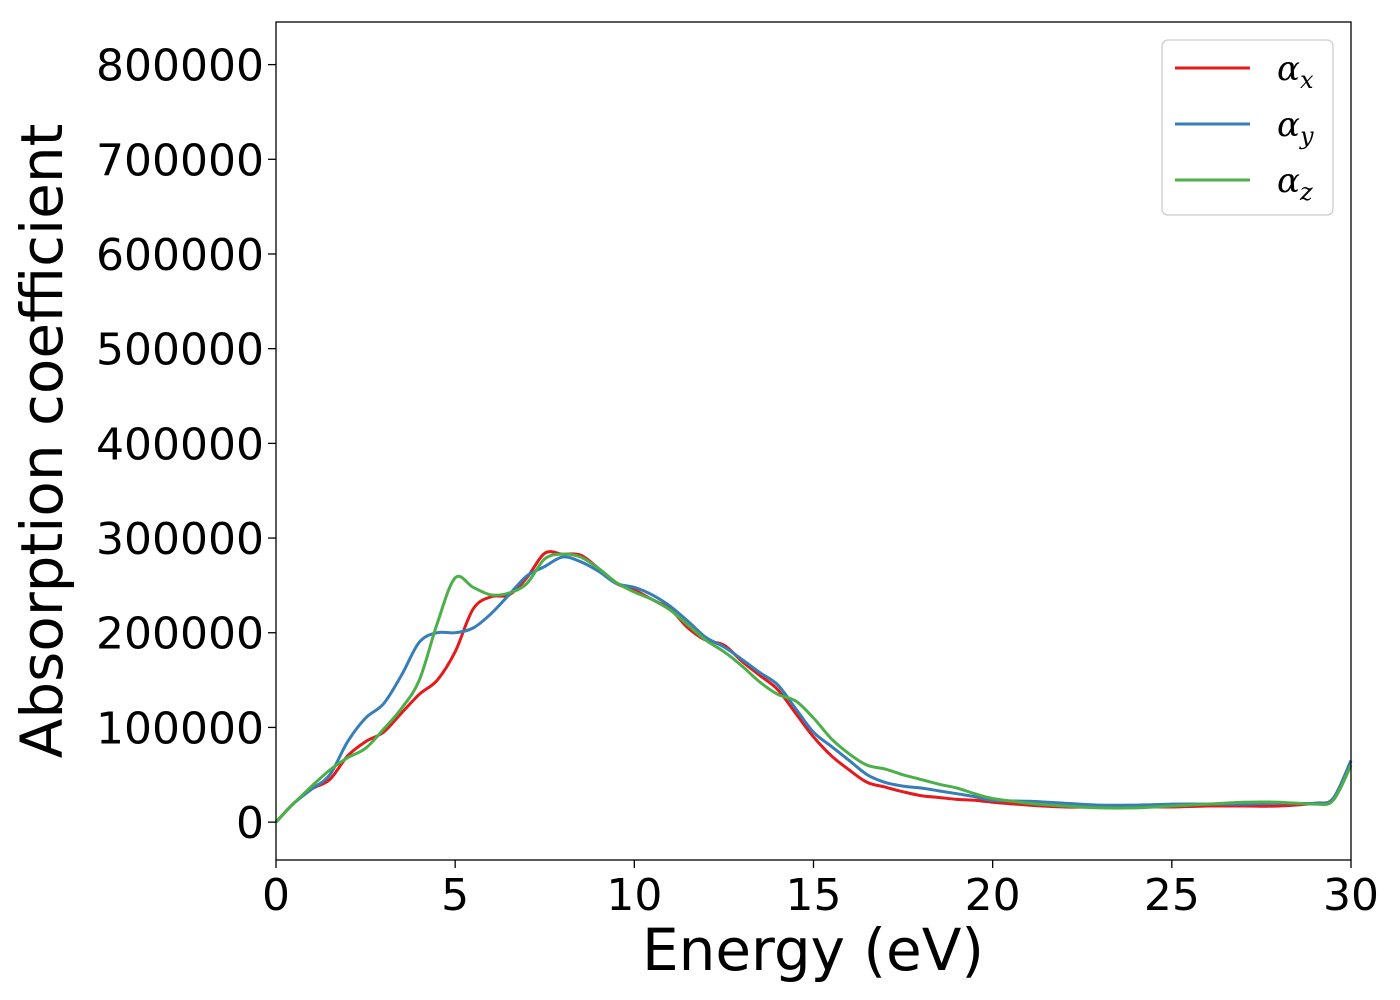 The width and height of the screenshot is (1400, 1000). What do you see at coordinates (250, 823) in the screenshot?
I see `y-tick-label: 0` at bounding box center [250, 823].